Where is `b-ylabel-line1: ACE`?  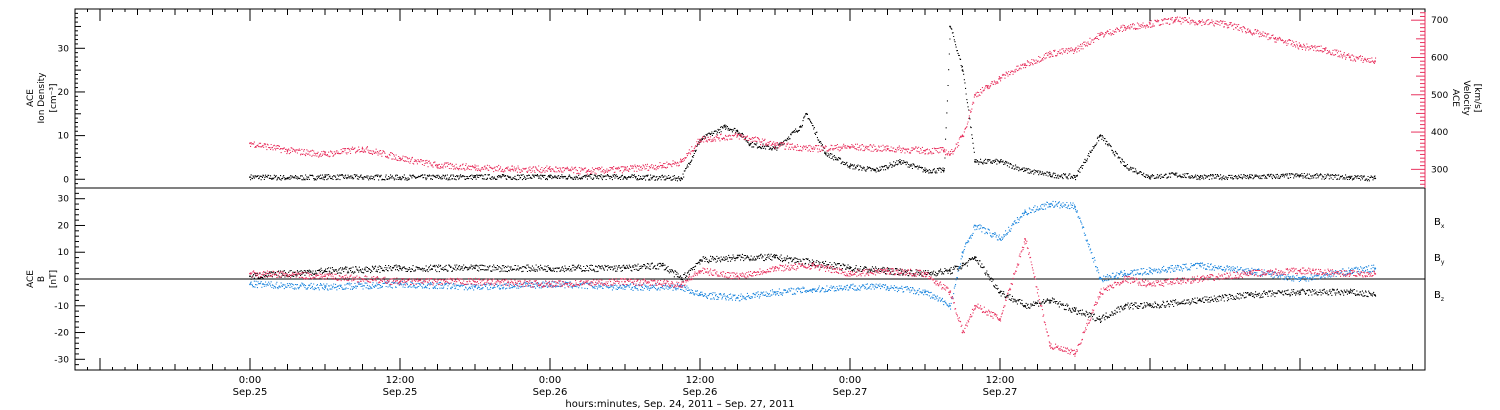 b-ylabel-line1: ACE is located at coordinates (31, 279).